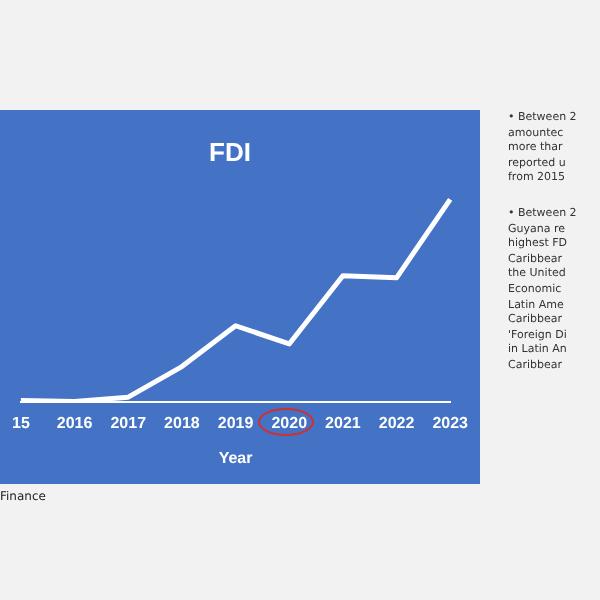 The image size is (600, 600). I want to click on x-axis-title: Year, so click(235, 457).